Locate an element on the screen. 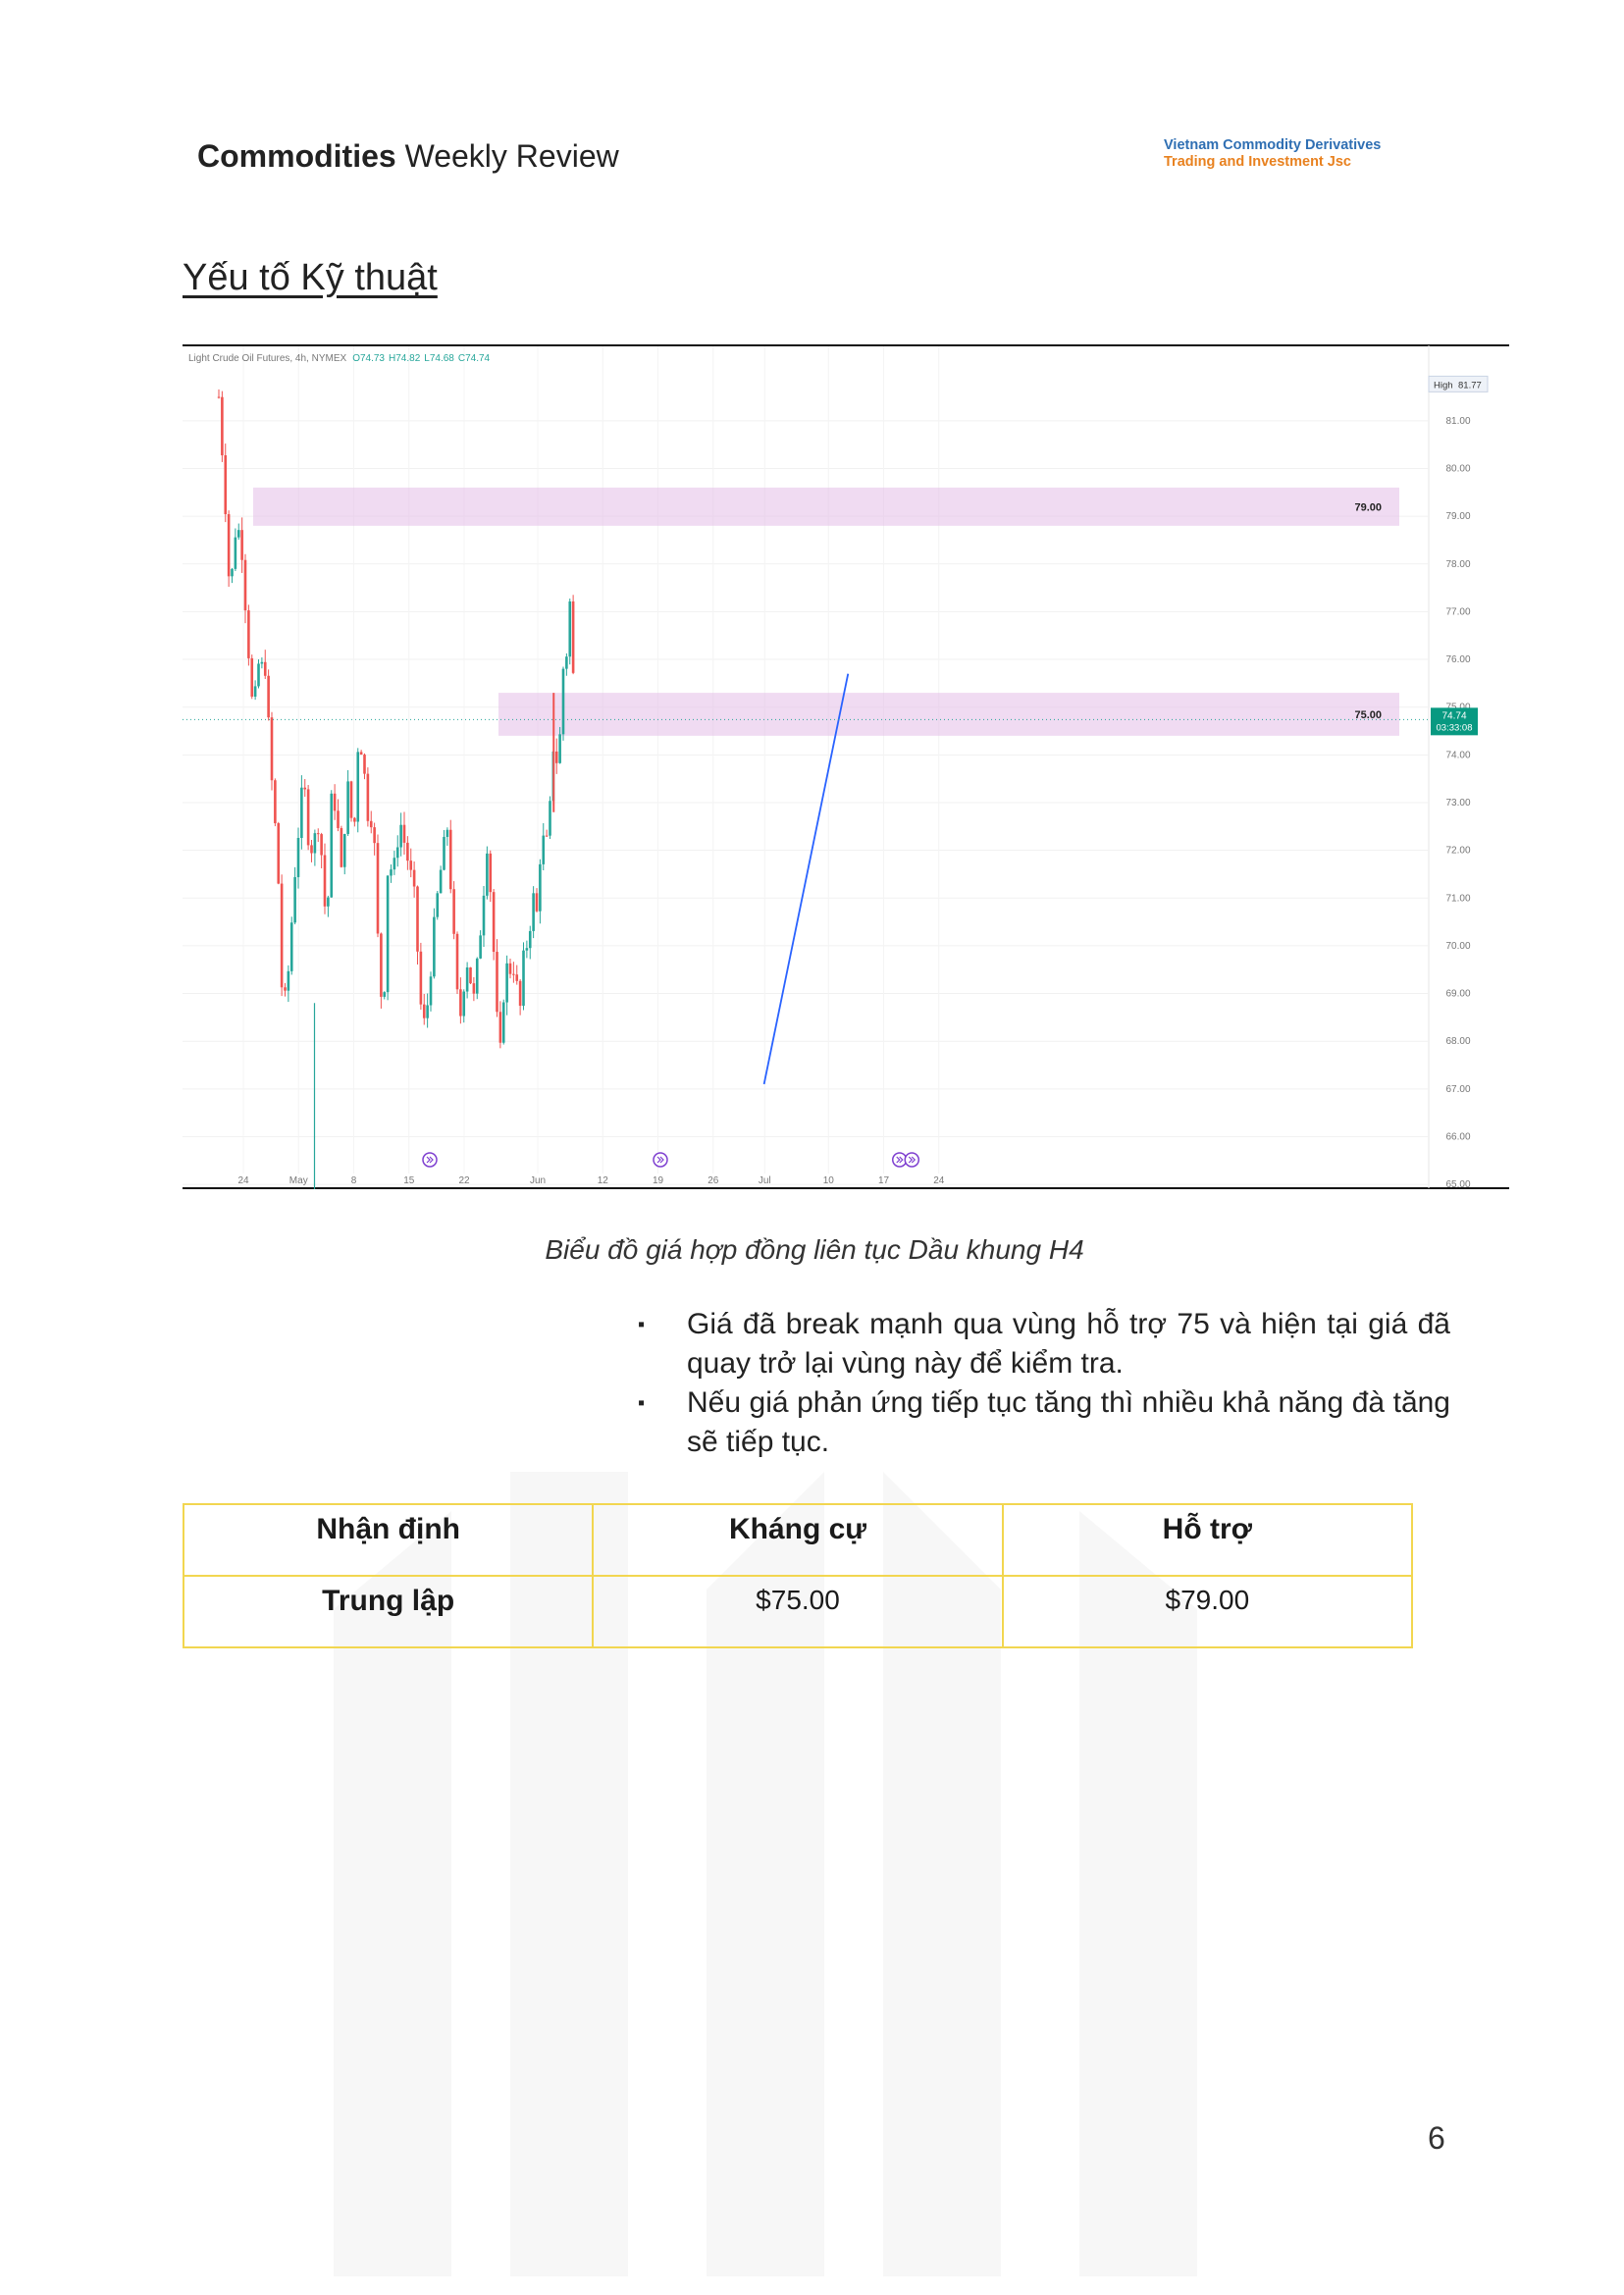 This screenshot has height=2295, width=1624. x-tick-label: 15 is located at coordinates (409, 1181).